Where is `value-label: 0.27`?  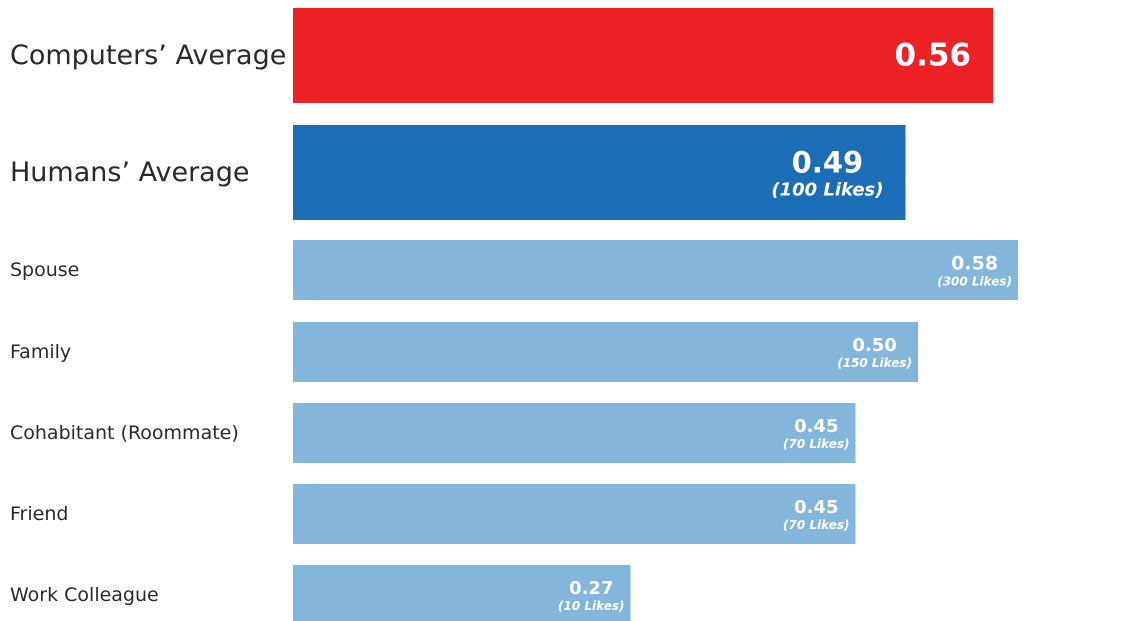
value-label: 0.27 is located at coordinates (591, 588).